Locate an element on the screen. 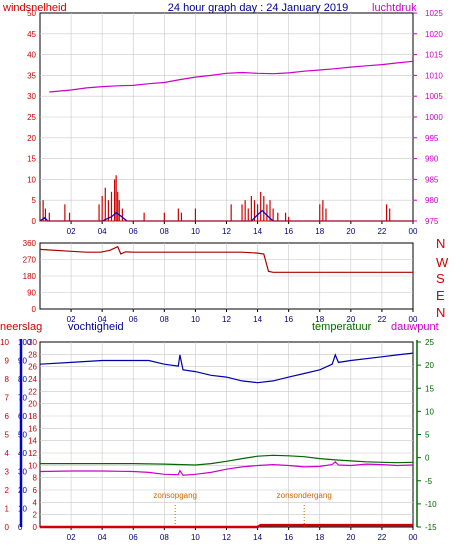 The image size is (466, 555). humidity-axis-tick: 70 is located at coordinates (22, 398).